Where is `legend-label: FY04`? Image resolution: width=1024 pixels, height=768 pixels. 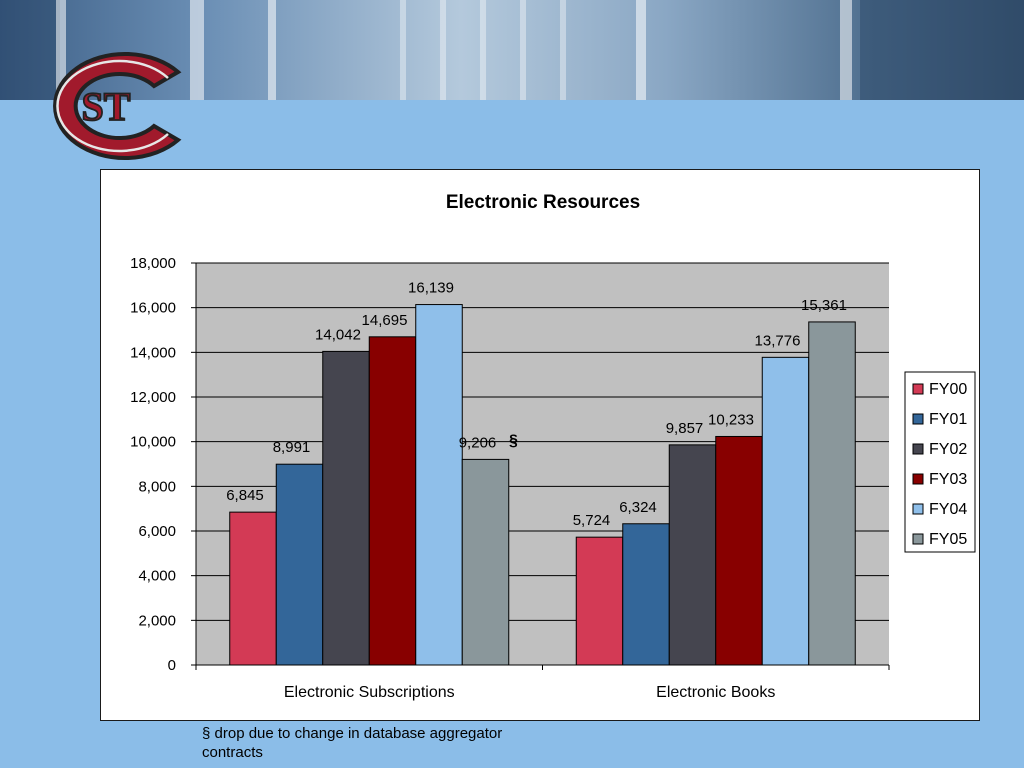
legend-label: FY04 is located at coordinates (948, 509).